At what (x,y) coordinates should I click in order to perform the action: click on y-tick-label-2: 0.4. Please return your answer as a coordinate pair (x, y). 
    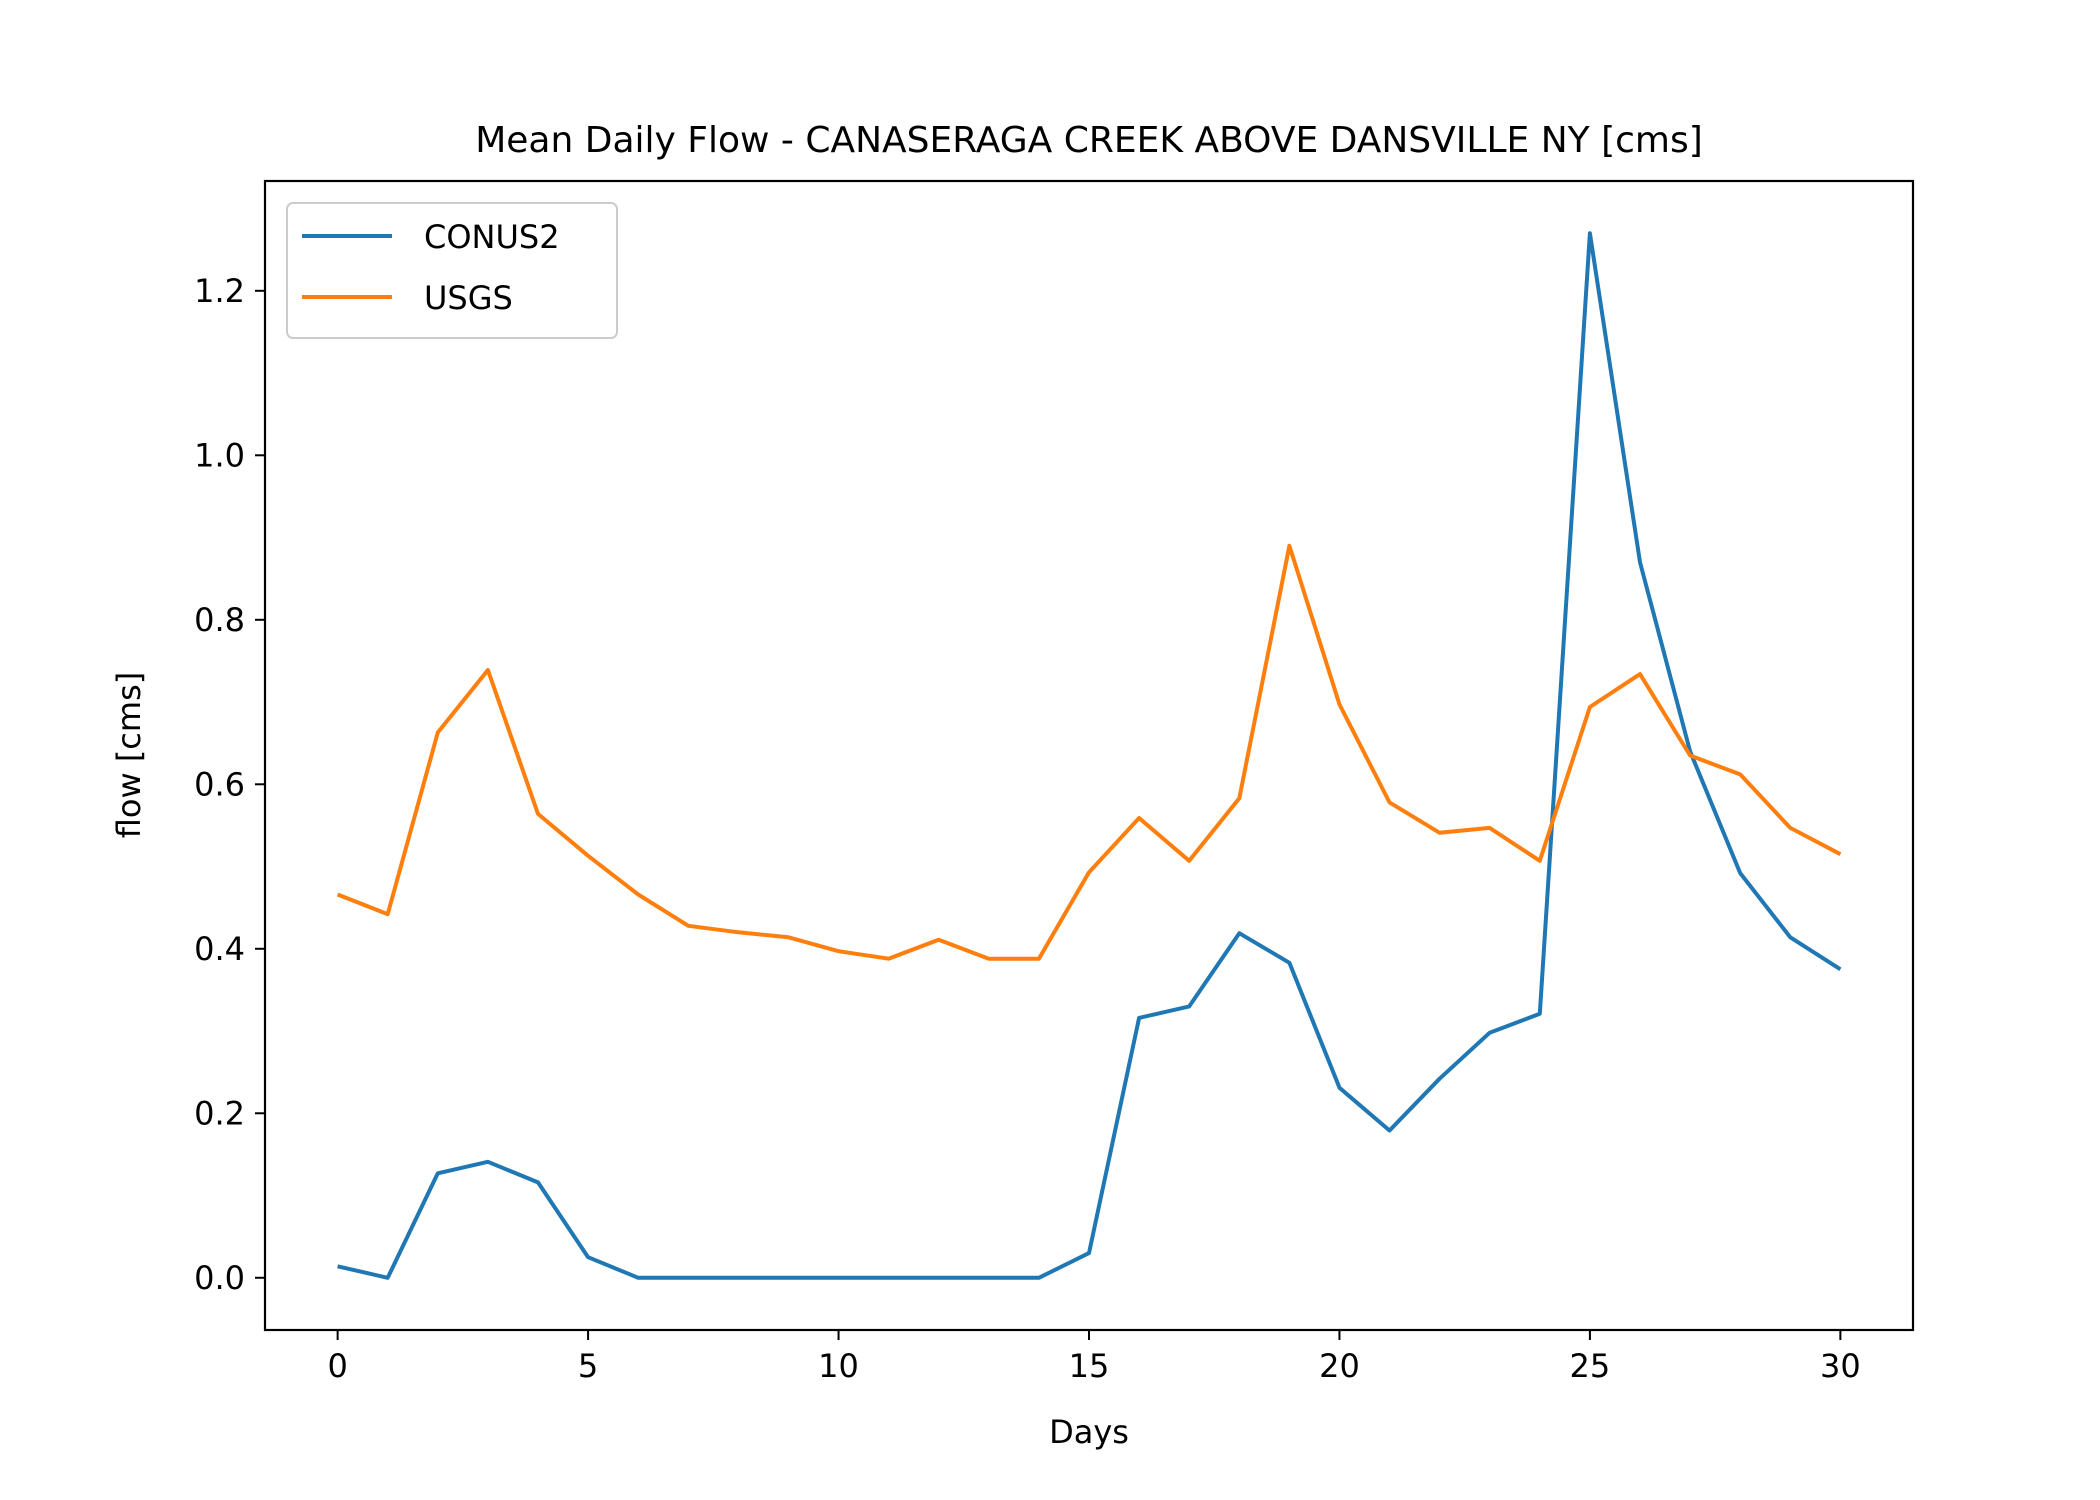
    Looking at the image, I should click on (219, 949).